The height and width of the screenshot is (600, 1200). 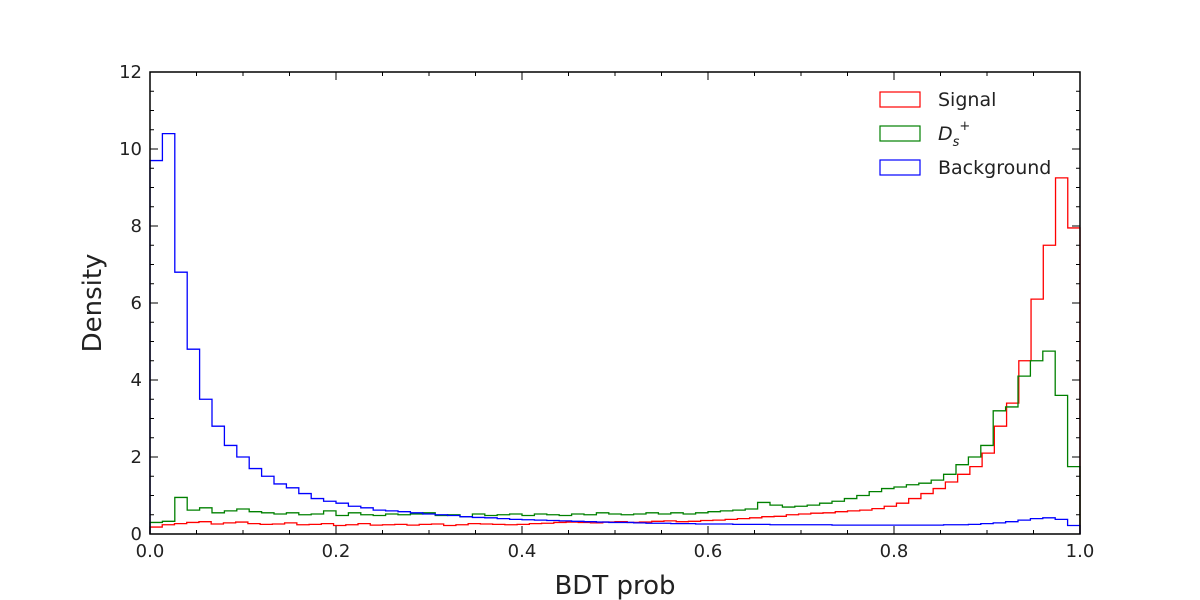 I want to click on legend-swatch-signal, so click(x=900, y=99).